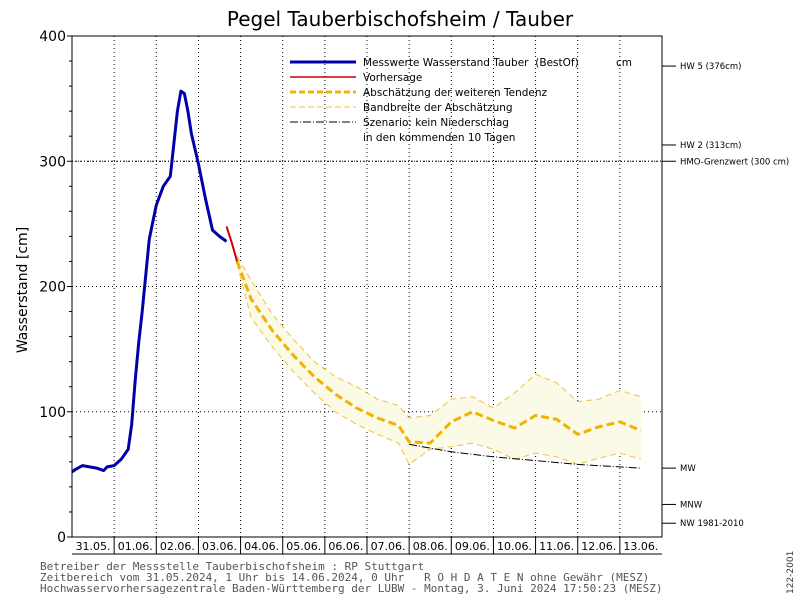  What do you see at coordinates (472, 546) in the screenshot?
I see `x-tick-label: 09.06.` at bounding box center [472, 546].